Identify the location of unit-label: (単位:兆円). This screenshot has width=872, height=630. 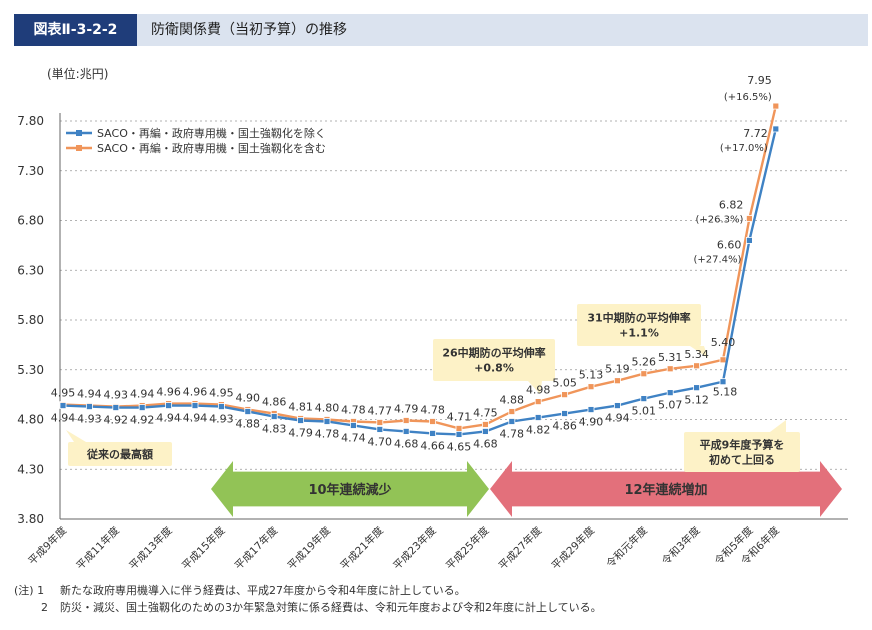
(77, 73).